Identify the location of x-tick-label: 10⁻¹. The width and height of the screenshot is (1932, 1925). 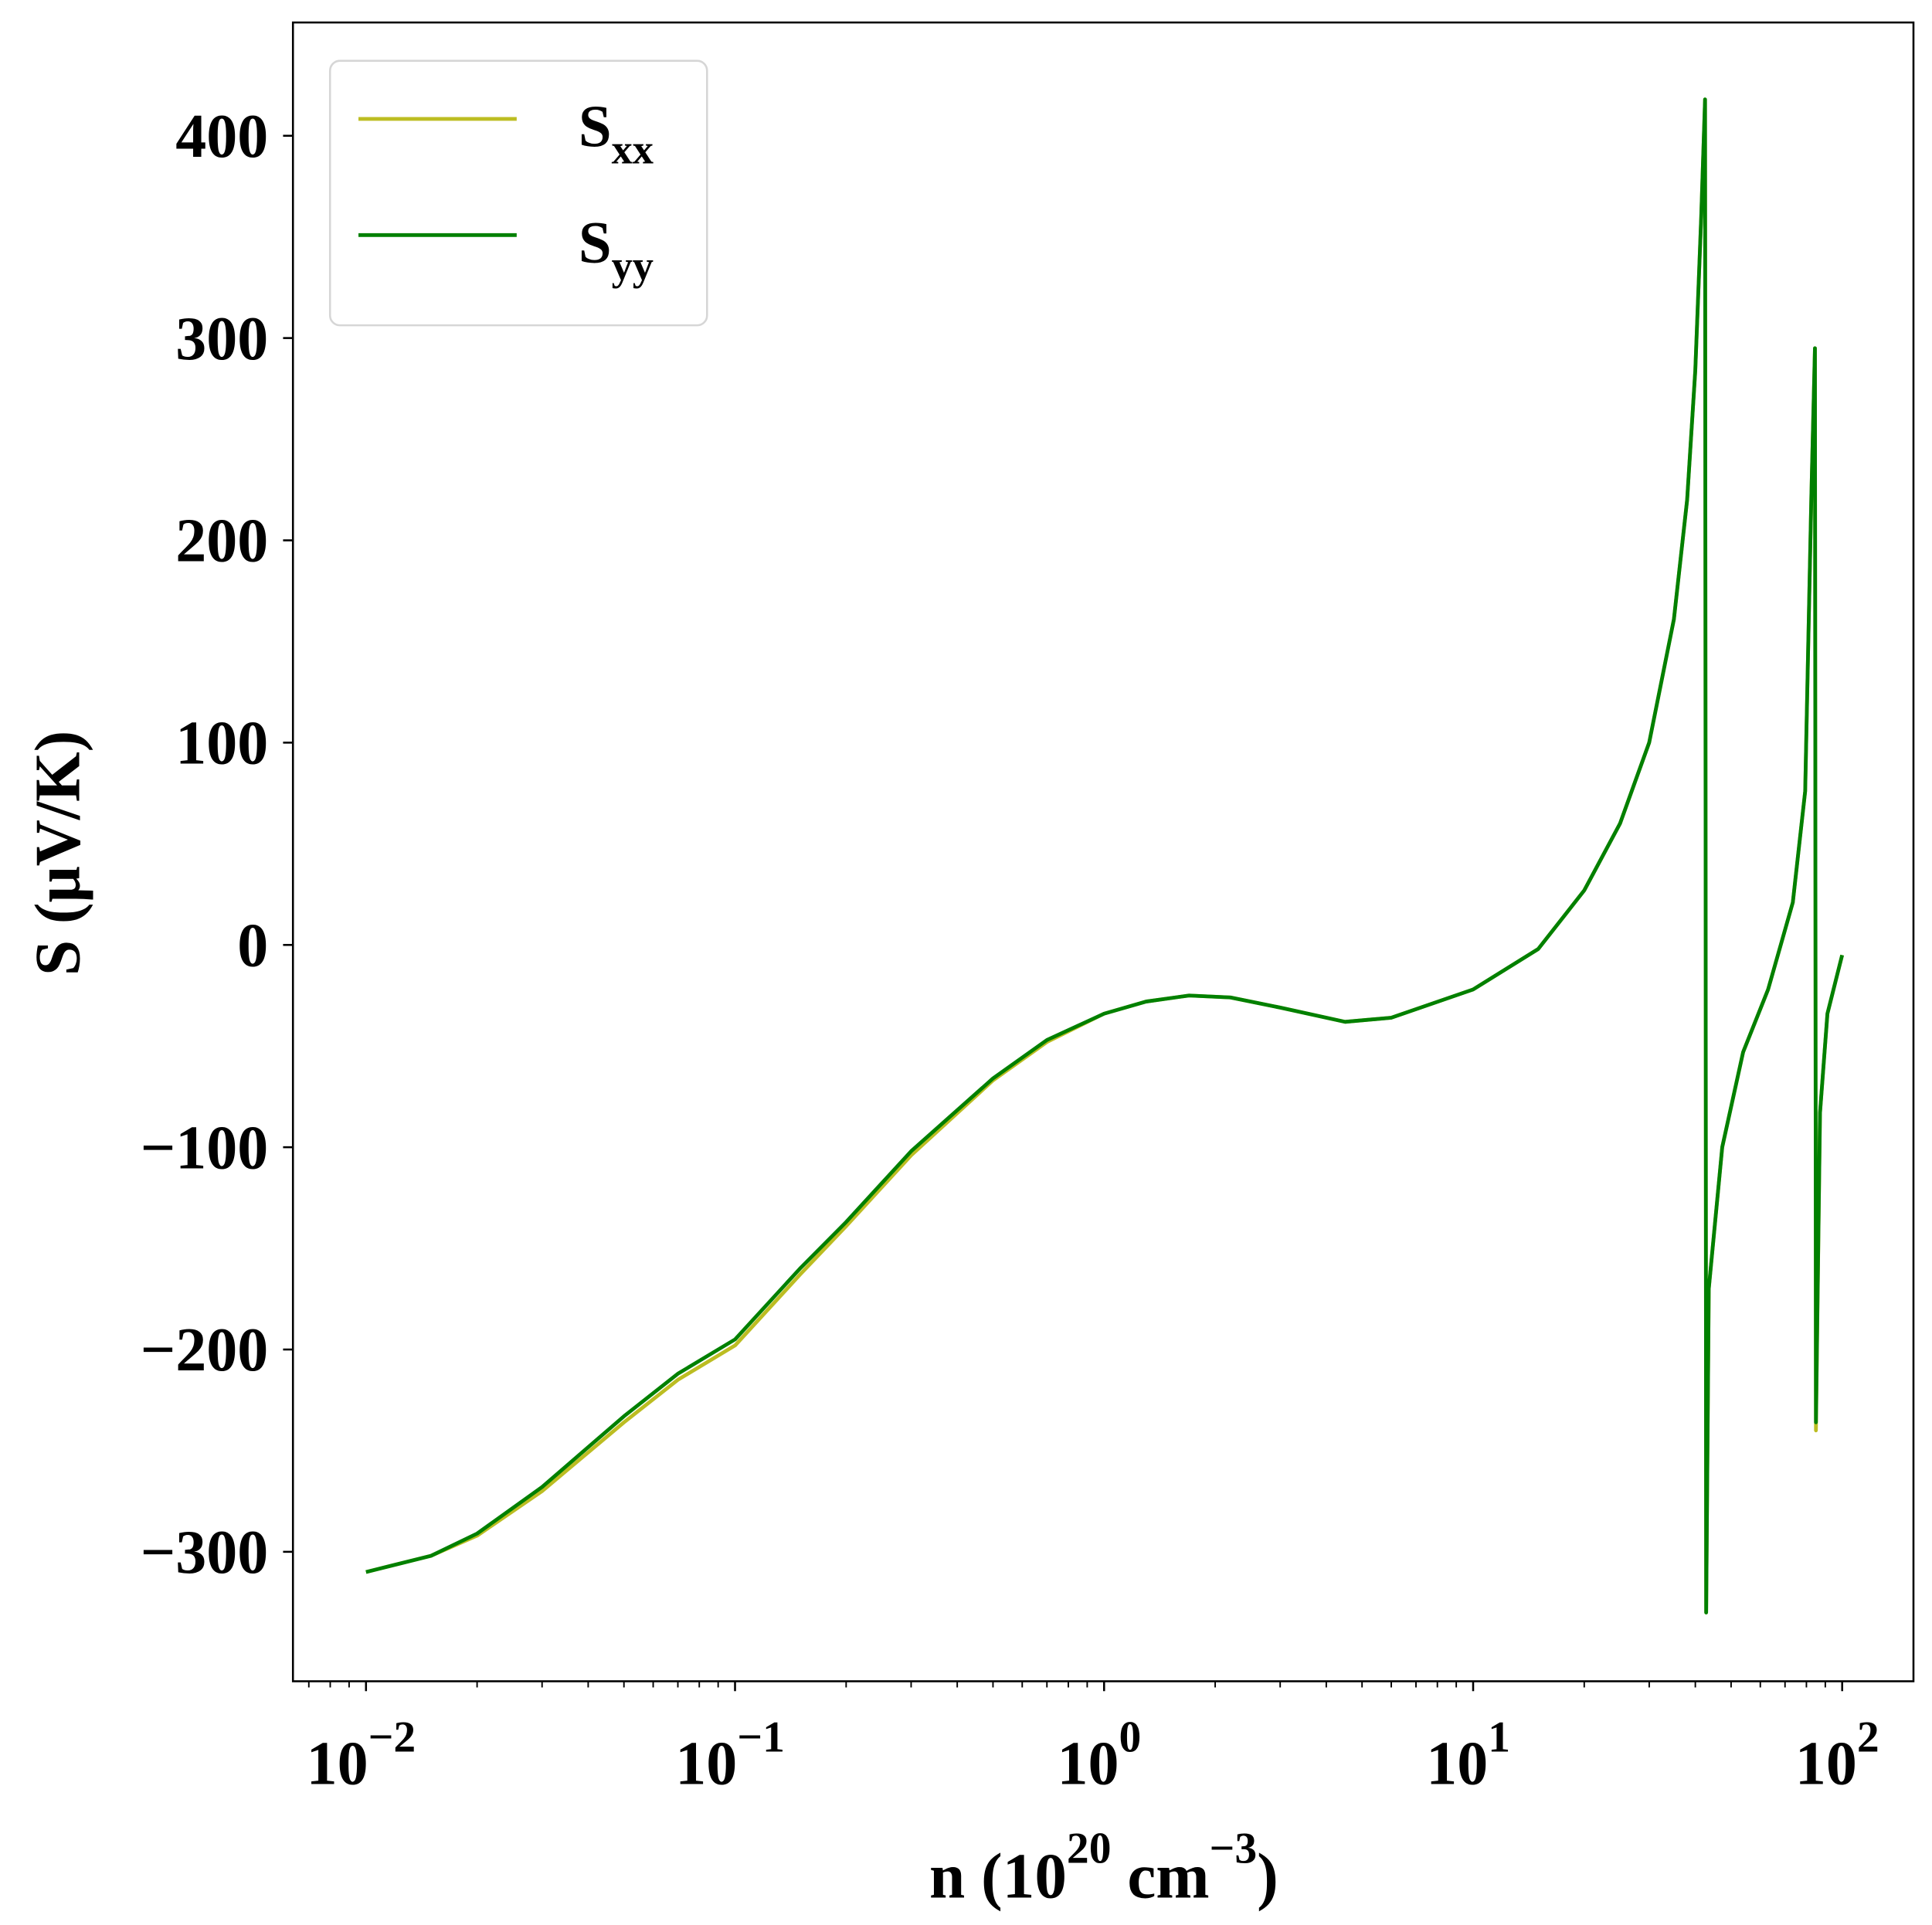
(730, 1755).